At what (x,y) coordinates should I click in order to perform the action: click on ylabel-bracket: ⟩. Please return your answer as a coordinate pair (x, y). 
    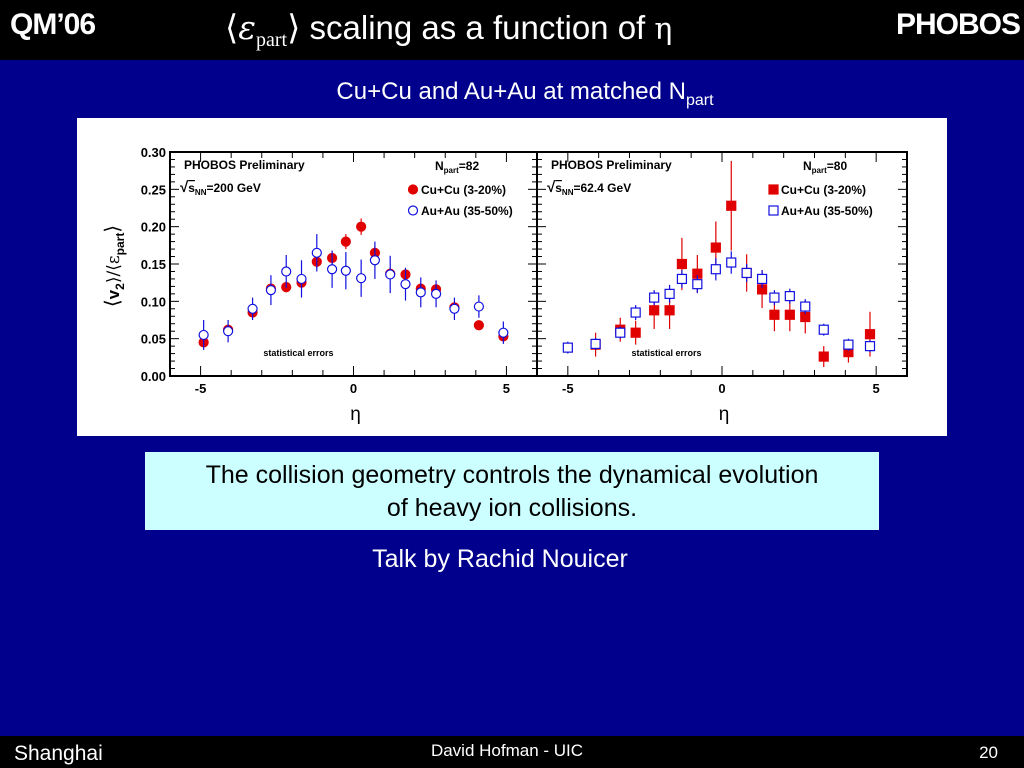
    Looking at the image, I should click on (112, 229).